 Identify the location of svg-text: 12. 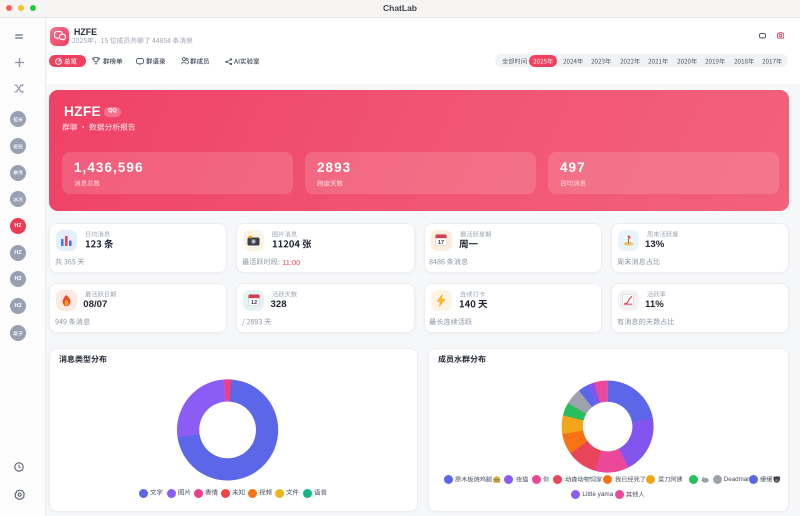
(254, 303).